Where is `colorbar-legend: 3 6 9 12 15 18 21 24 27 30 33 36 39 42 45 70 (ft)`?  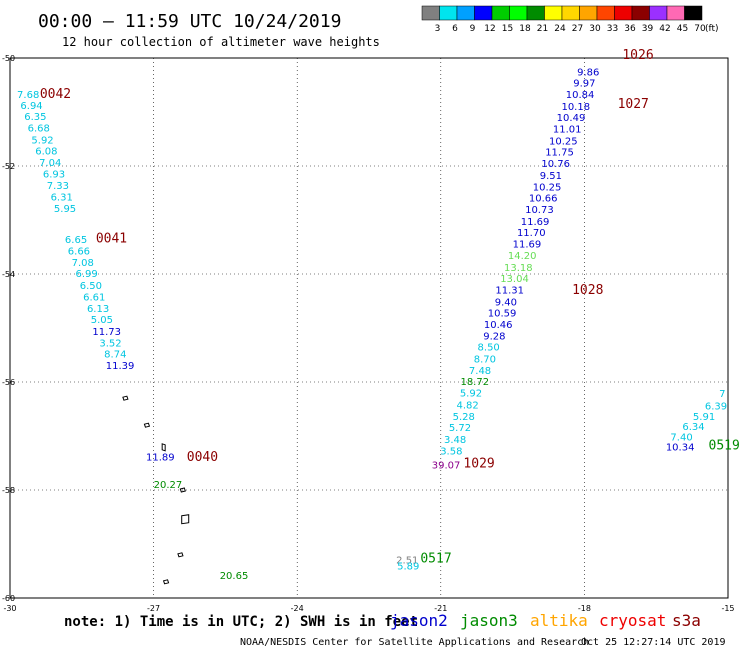
colorbar-legend: 3 6 9 12 15 18 21 24 27 30 33 36 39 42 45 70 (ft) is located at coordinates (570, 19).